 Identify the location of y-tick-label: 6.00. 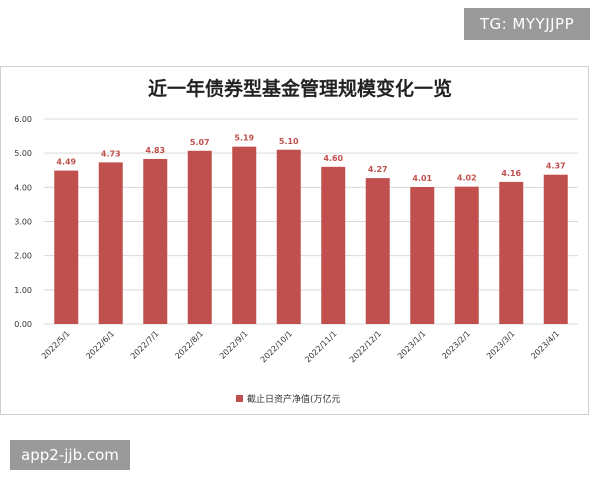
(23, 119).